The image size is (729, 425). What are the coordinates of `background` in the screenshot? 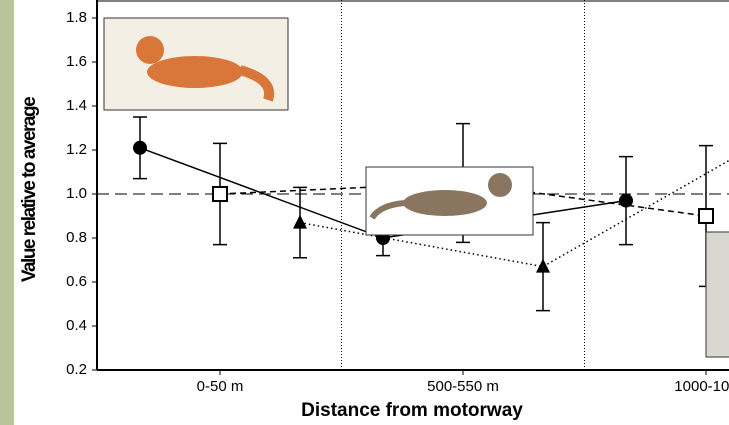 It's located at (55, 212).